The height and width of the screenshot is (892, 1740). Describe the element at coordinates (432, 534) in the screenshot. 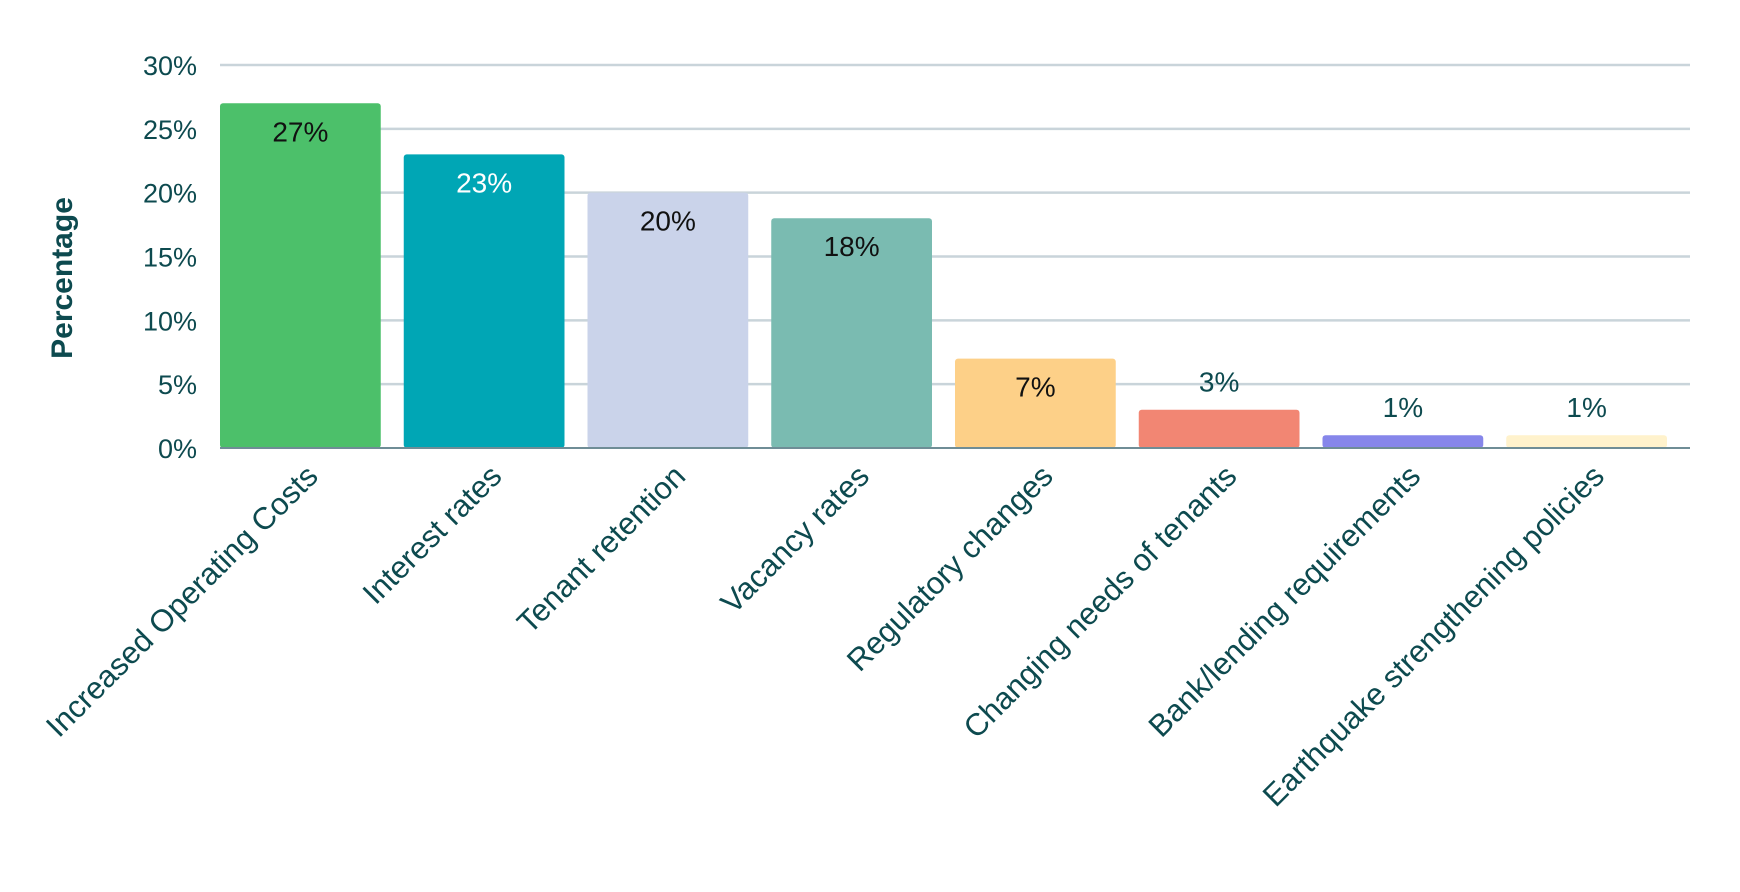

I see `category-label: Interest rates` at that location.